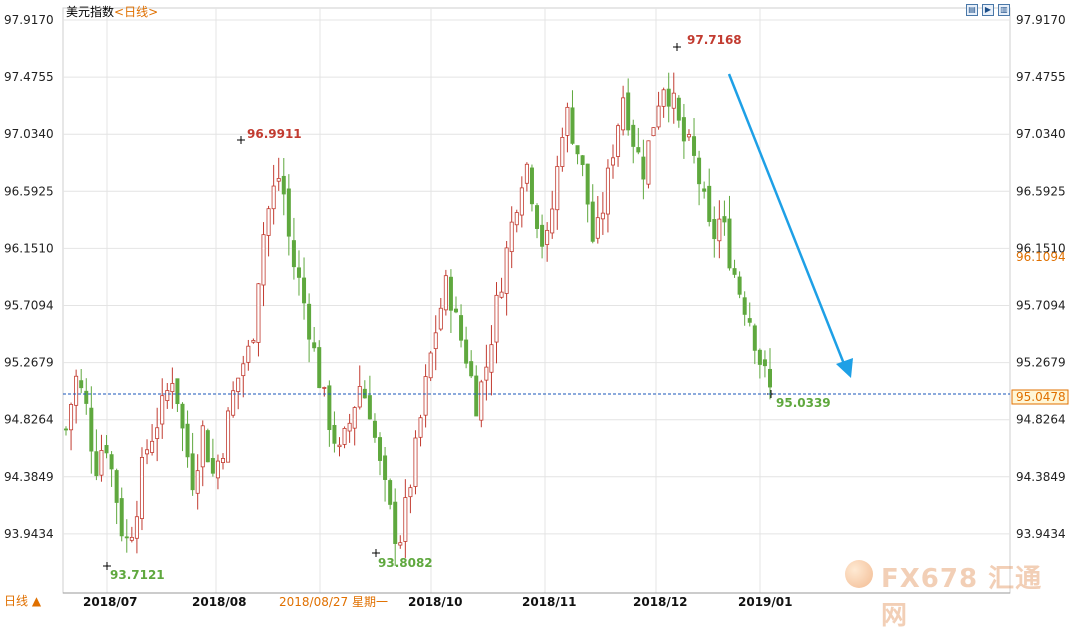  I want to click on annotation-high: 97.7168, so click(714, 40).